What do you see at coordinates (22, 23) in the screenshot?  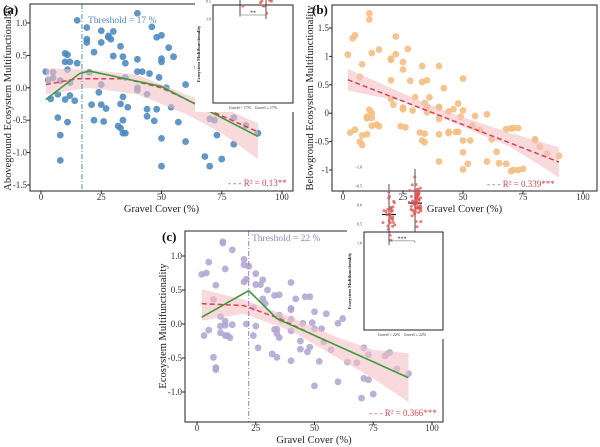 I see `y-tick-label: 1.0` at bounding box center [22, 23].